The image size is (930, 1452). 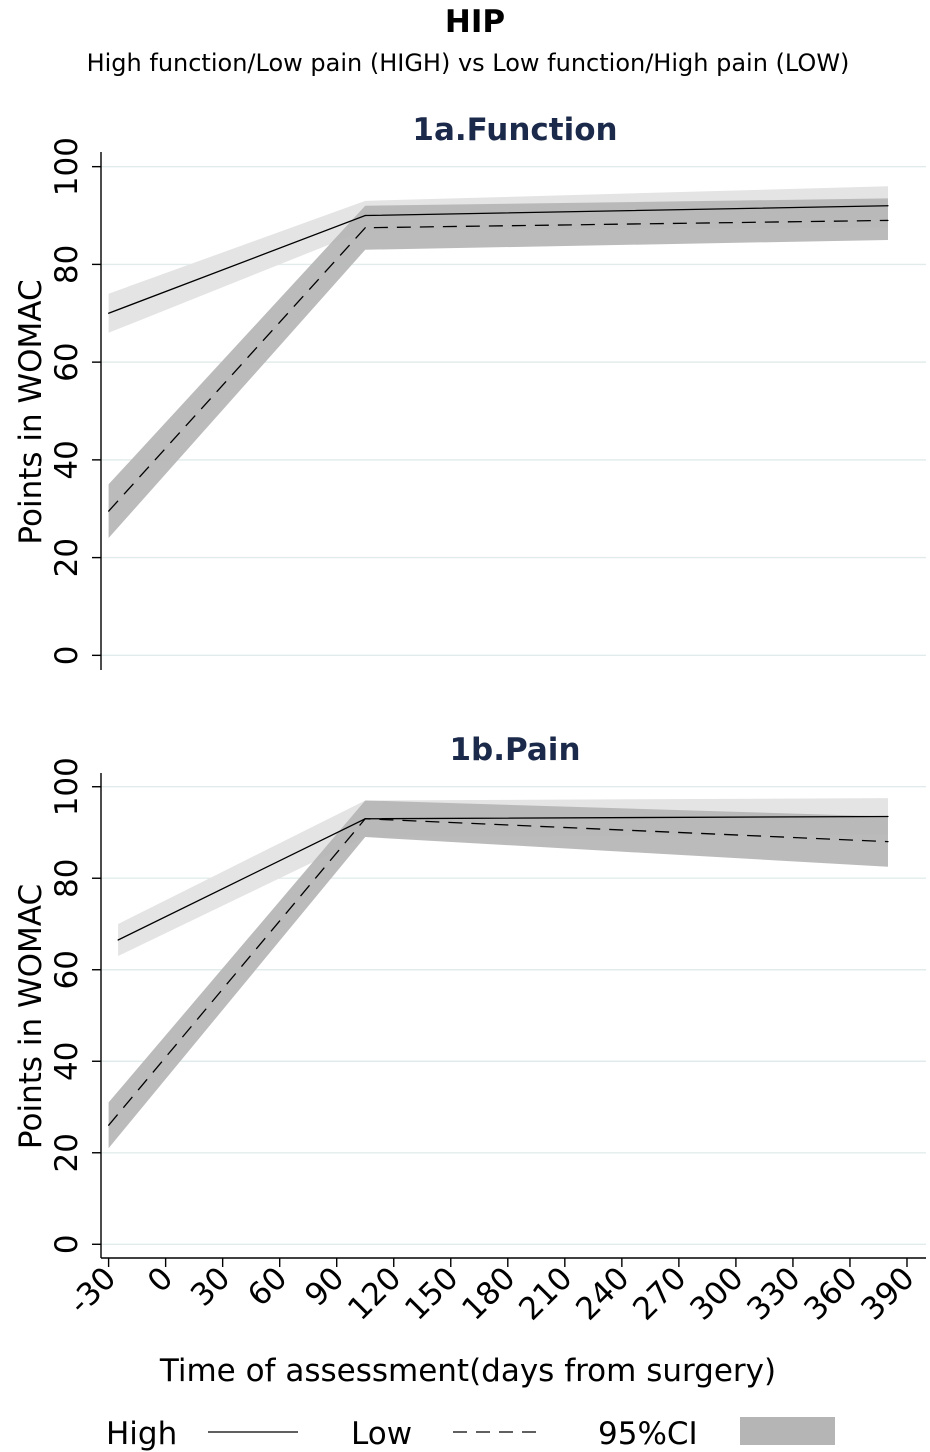 I want to click on legend-swatch-ci, so click(x=787, y=1431).